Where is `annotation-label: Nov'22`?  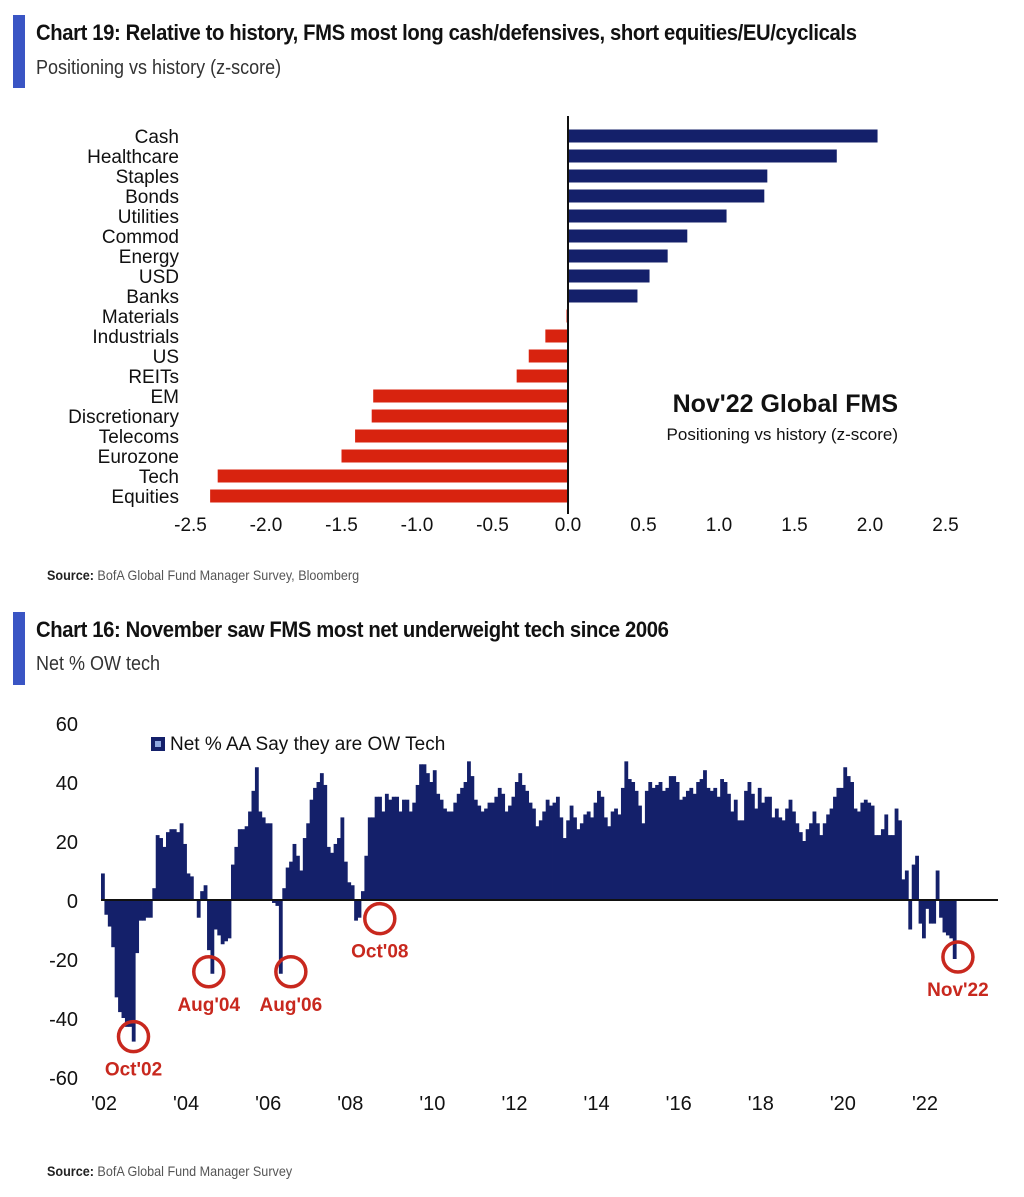
annotation-label: Nov'22 is located at coordinates (958, 990).